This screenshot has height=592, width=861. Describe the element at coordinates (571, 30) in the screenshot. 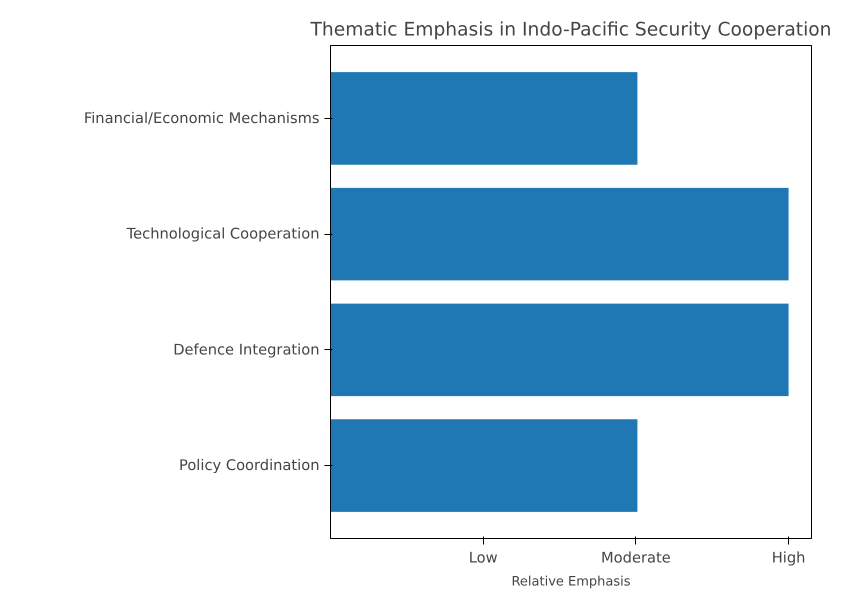

I see `chart-title: Thematic Emphasis in Indo-Pacific Security Cooperation` at that location.